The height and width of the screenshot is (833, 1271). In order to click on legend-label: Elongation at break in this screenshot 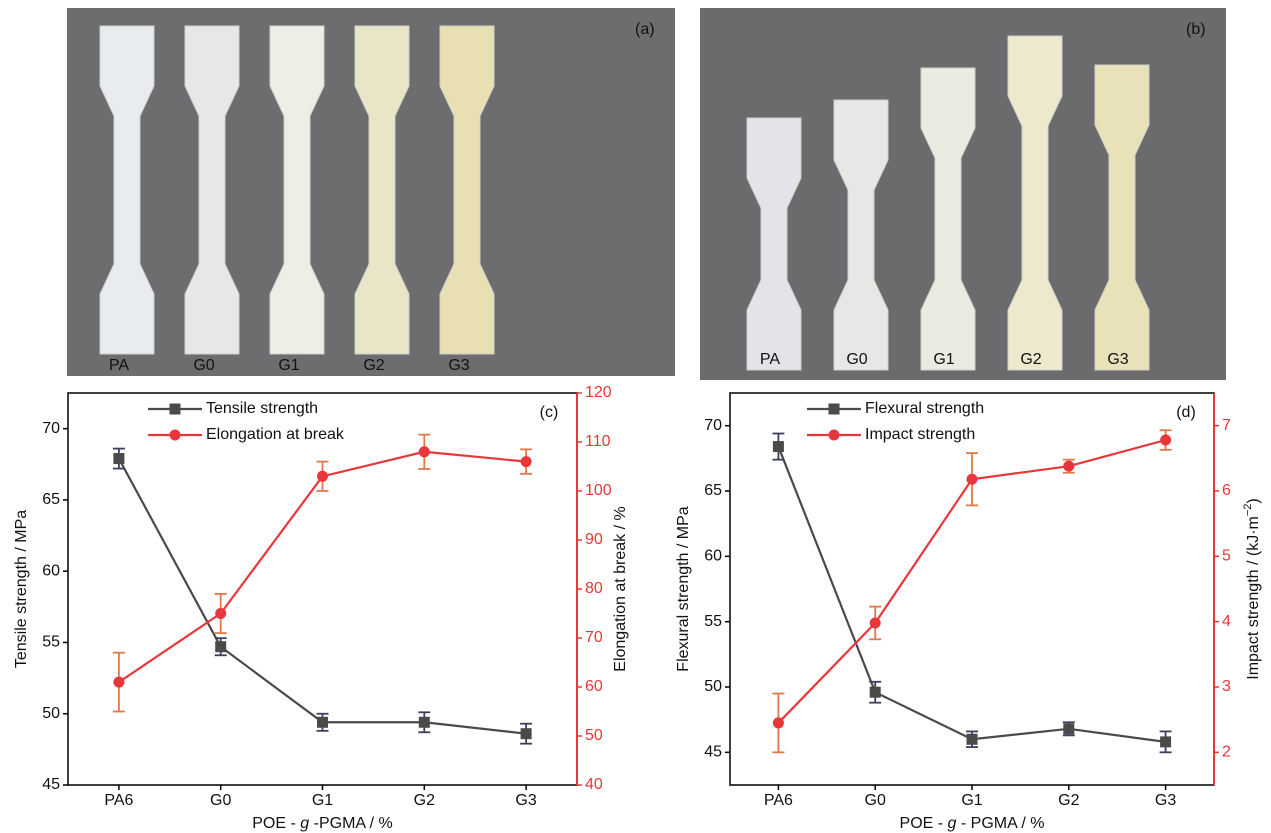, I will do `click(275, 434)`.